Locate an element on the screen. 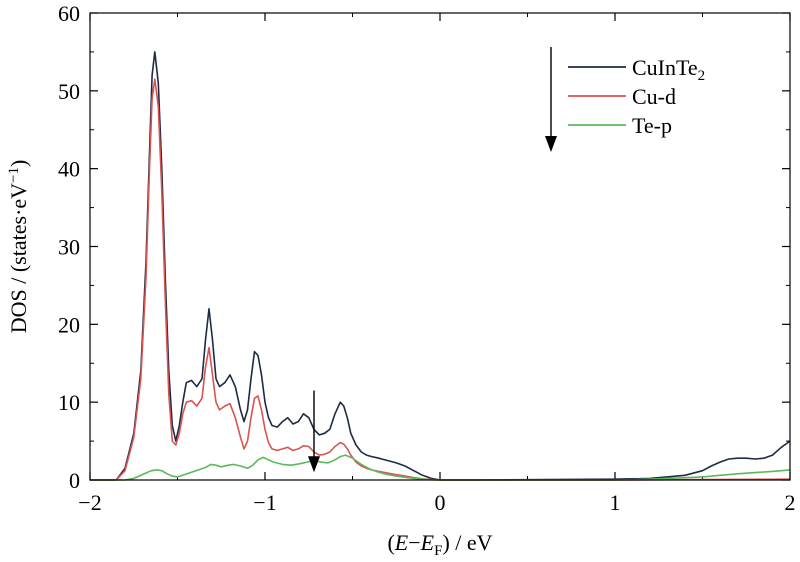 This screenshot has width=800, height=562. annotation-arrow-head is located at coordinates (314, 464).